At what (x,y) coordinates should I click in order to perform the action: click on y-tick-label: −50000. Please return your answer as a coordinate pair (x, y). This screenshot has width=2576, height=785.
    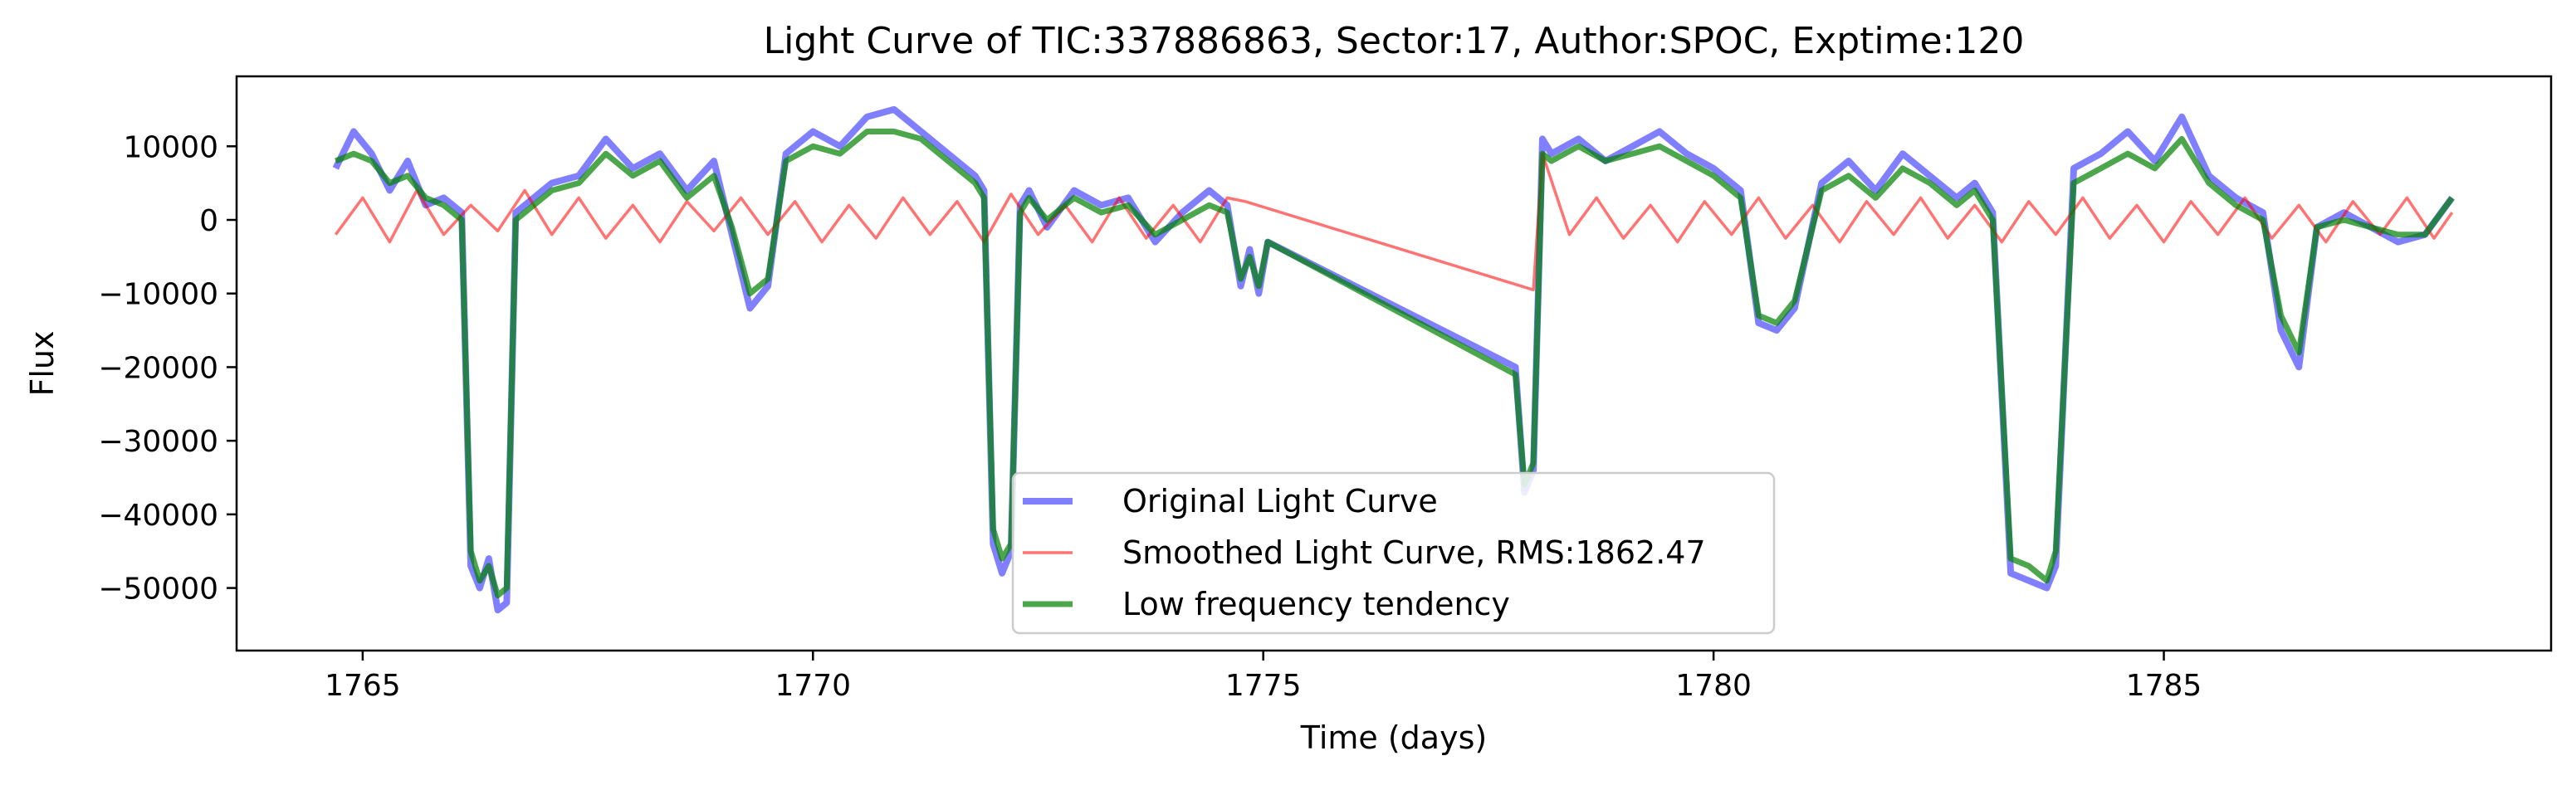
    Looking at the image, I should click on (158, 590).